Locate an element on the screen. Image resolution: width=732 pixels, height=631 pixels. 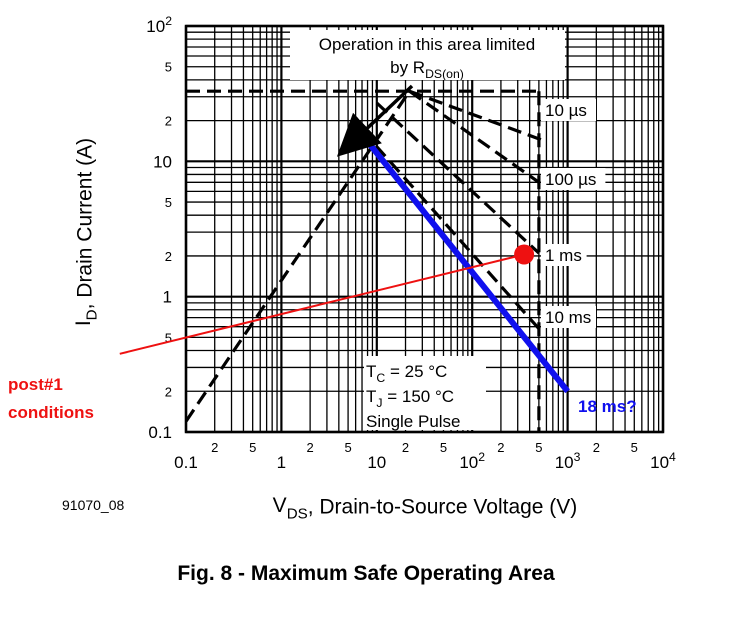
curve-label: 10 ms is located at coordinates (568, 317).